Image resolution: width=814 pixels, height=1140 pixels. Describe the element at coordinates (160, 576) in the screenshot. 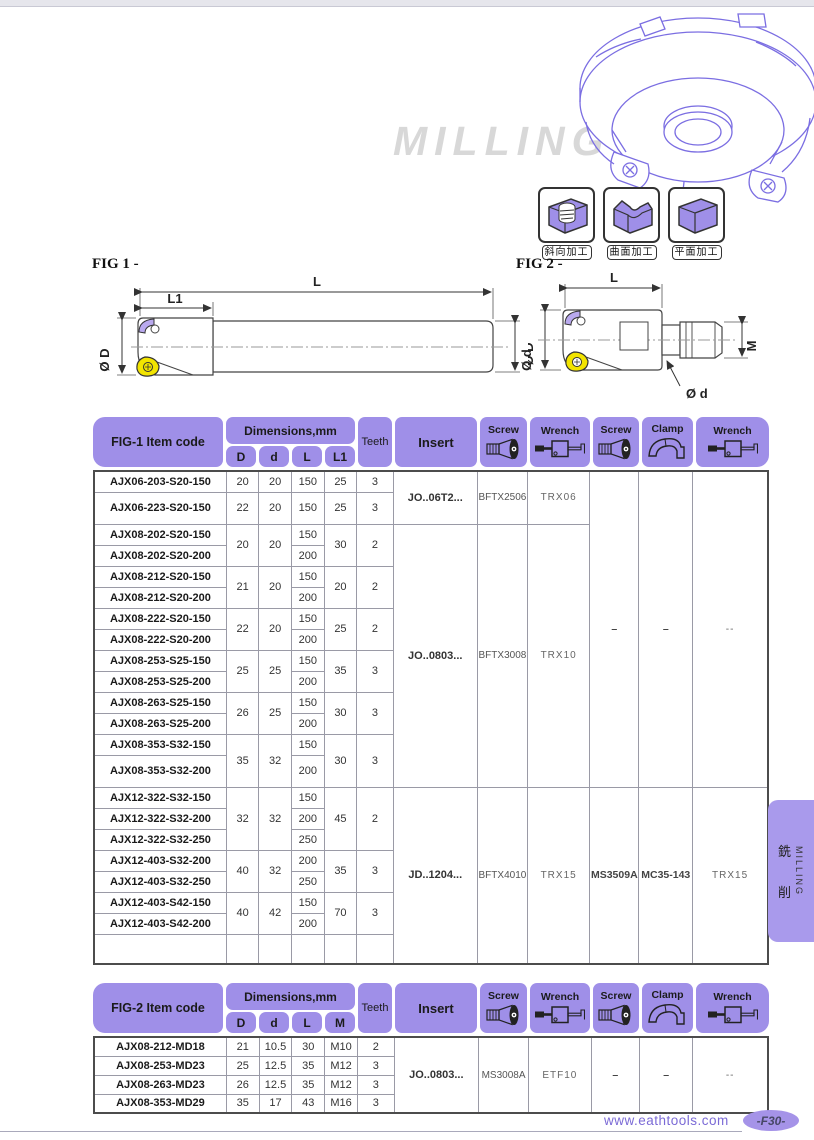

I see `cell-code: AJX08-212-S20-150` at that location.